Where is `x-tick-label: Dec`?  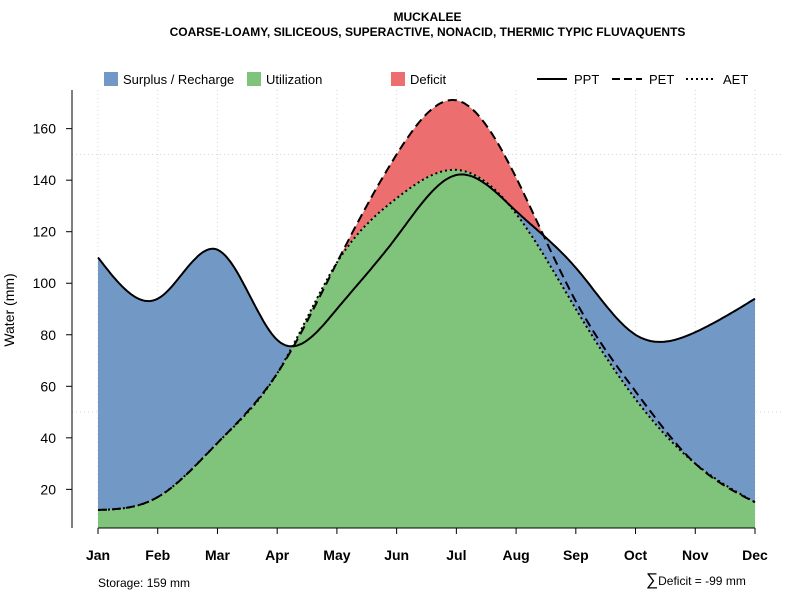
x-tick-label: Dec is located at coordinates (755, 555).